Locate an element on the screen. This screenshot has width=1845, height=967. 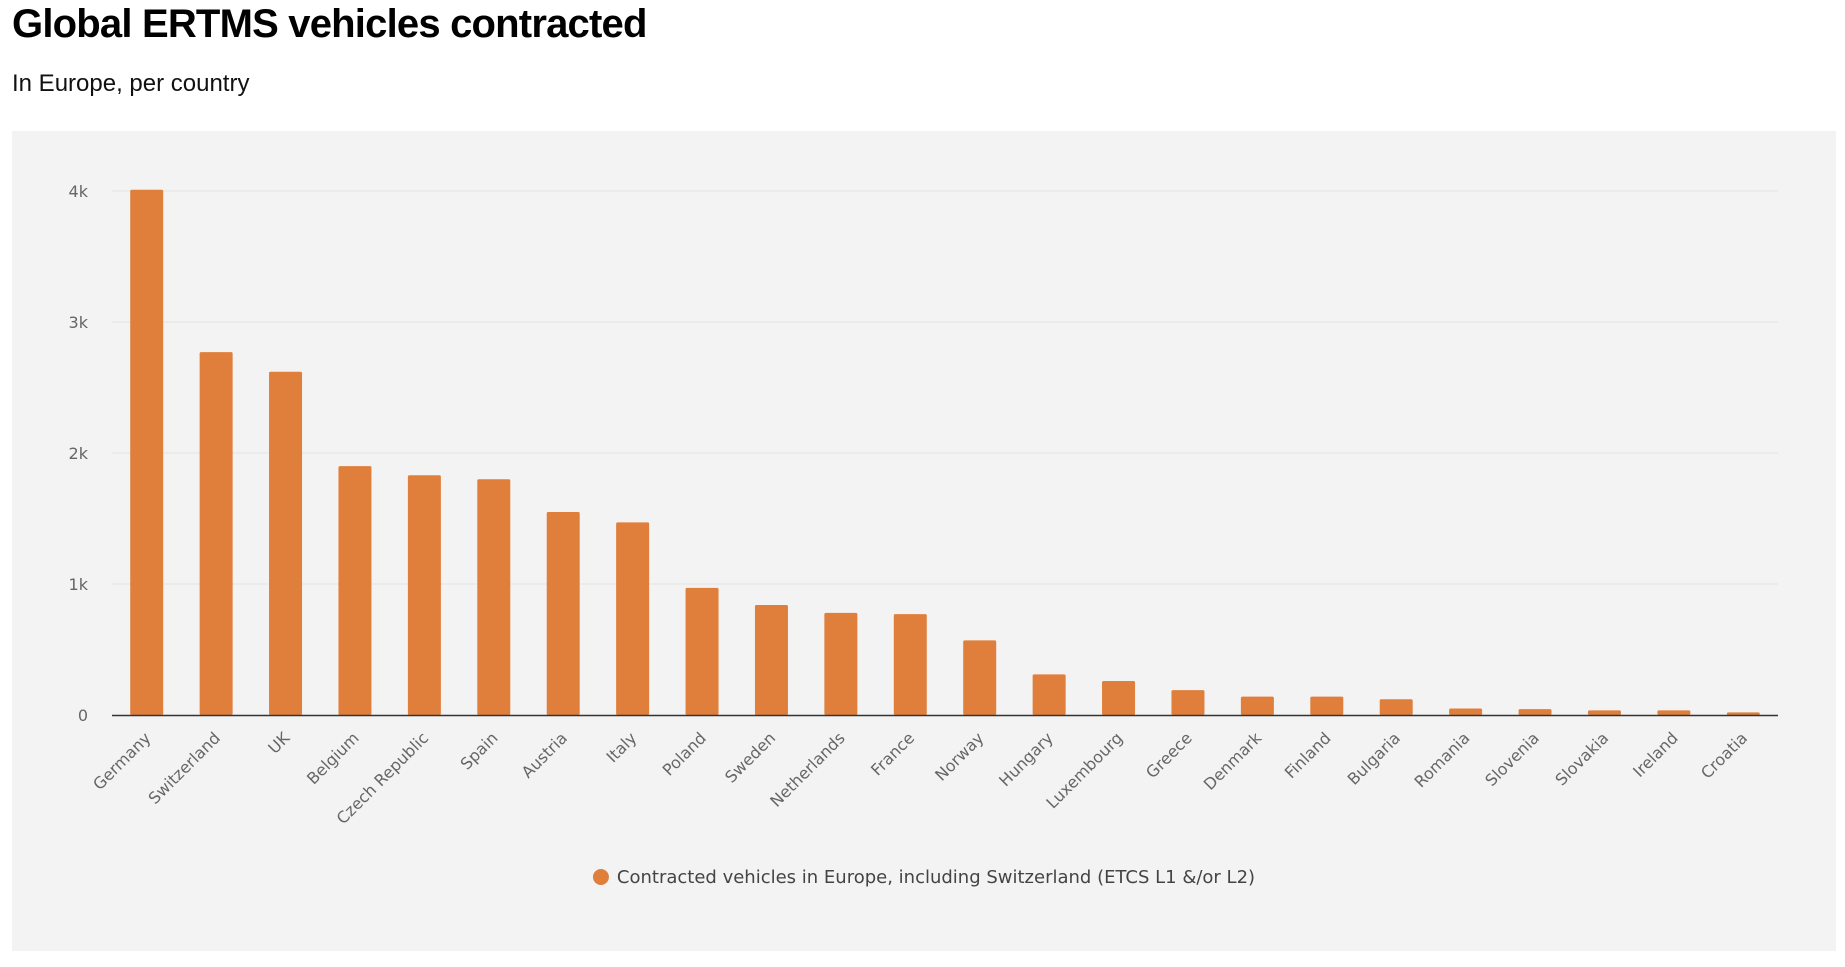
x-tick-label: Denmark is located at coordinates (1233, 761).